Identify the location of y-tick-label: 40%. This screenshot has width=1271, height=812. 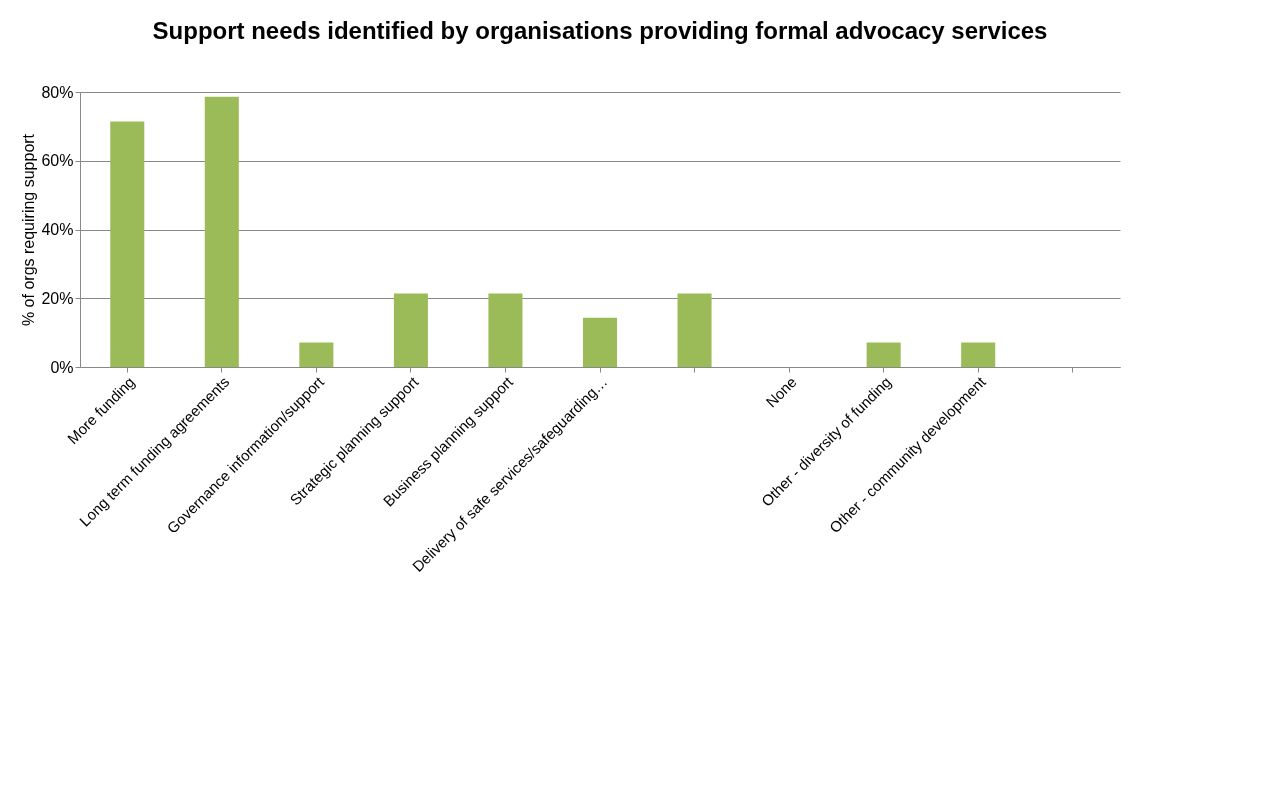
(57, 229).